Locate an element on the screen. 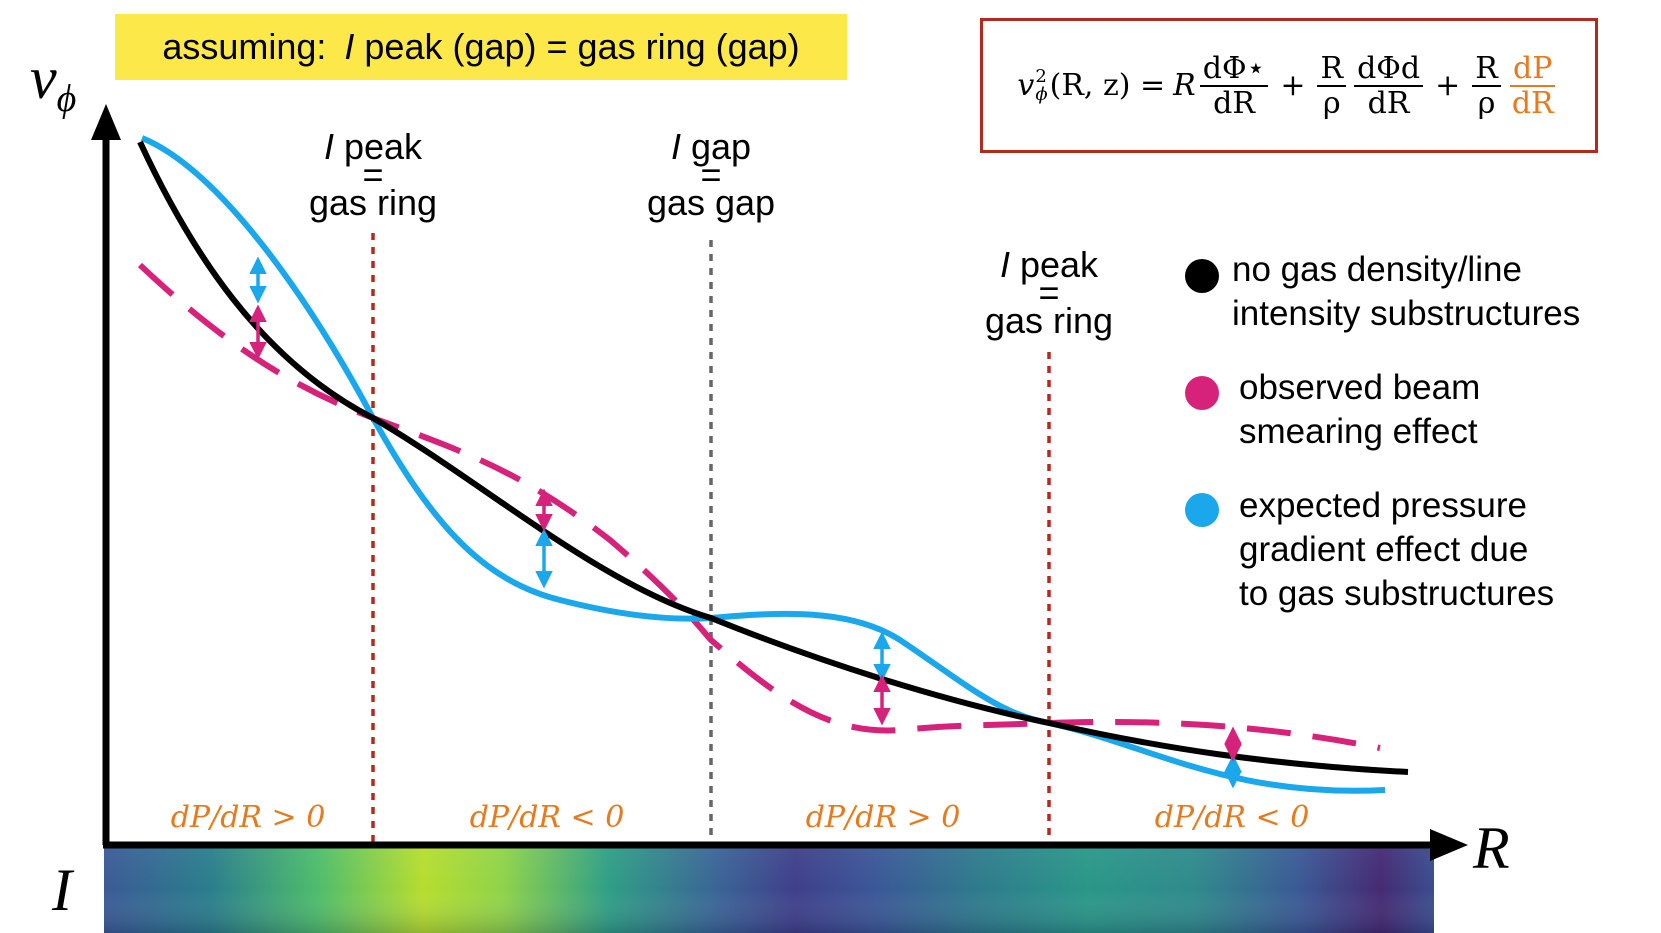  marker-2-italic: I is located at coordinates (675, 146).